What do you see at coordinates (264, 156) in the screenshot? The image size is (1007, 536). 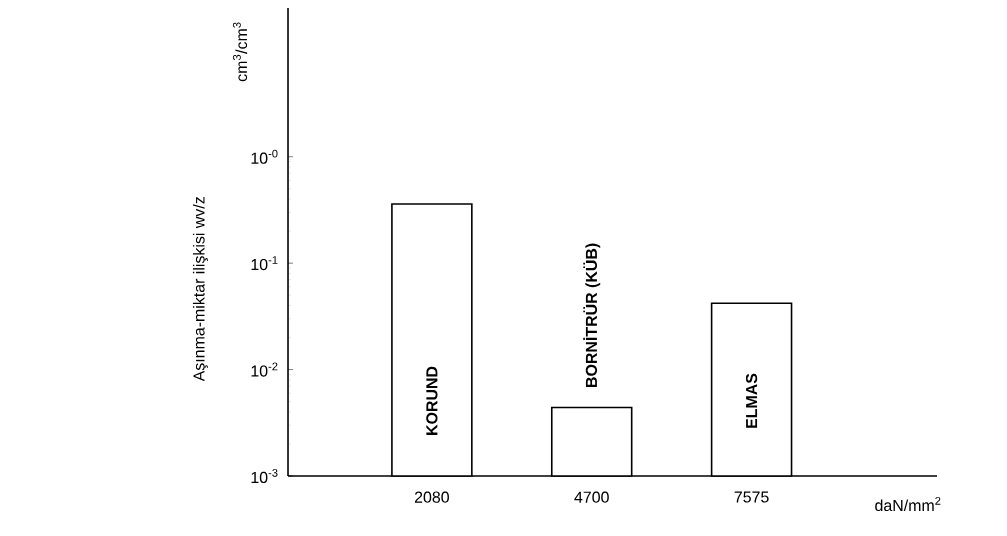 I see `y-tick-label: 10$^{-0}$` at bounding box center [264, 156].